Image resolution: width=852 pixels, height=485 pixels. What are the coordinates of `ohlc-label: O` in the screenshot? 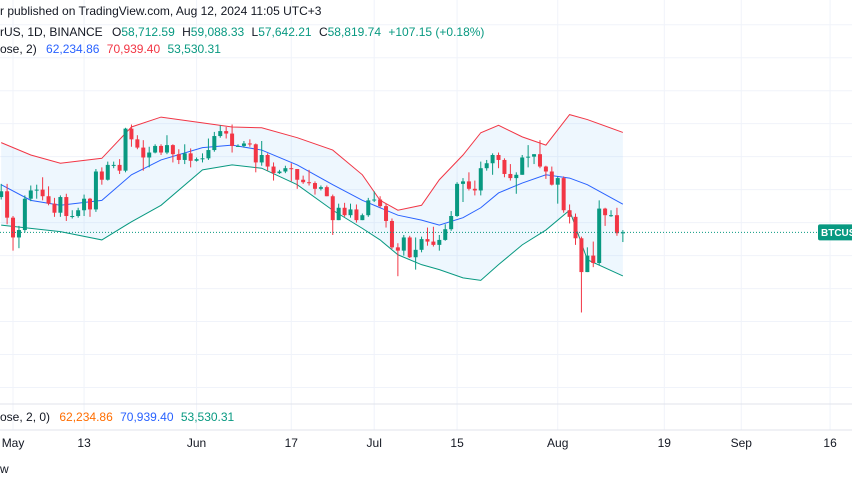 It's located at (116, 32).